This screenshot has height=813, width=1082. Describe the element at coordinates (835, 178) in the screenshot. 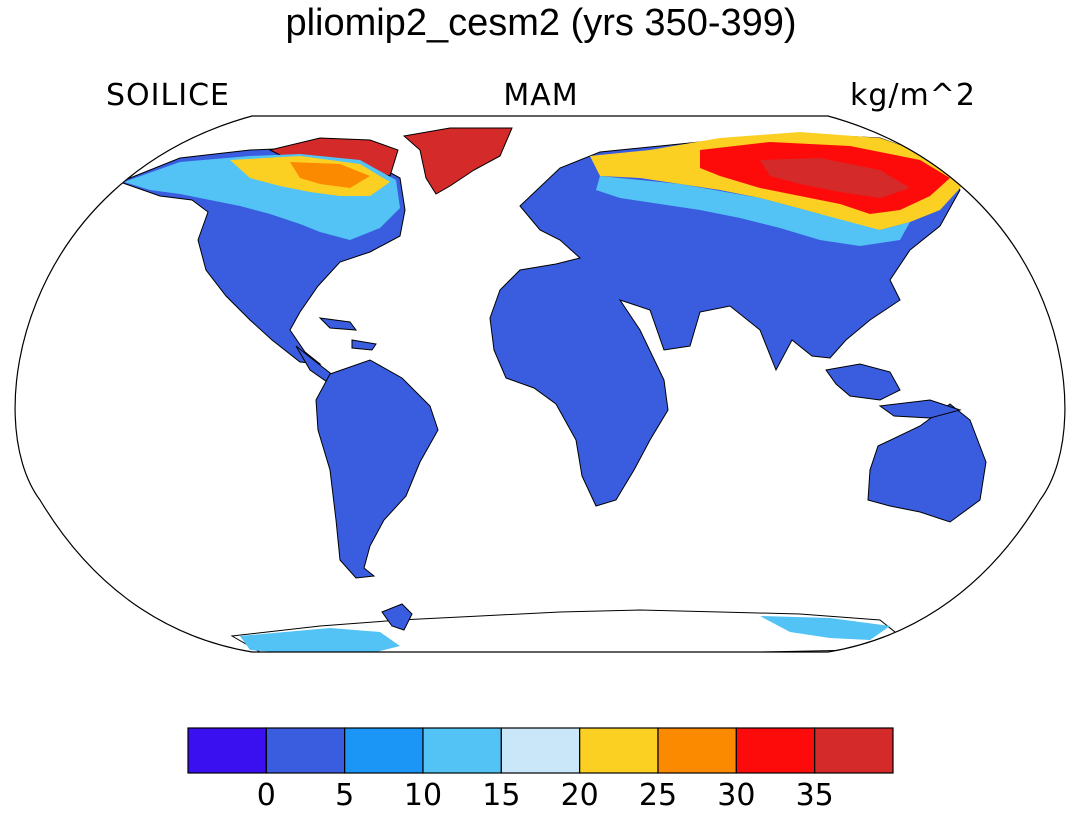

I see `siberia-peak-region` at that location.